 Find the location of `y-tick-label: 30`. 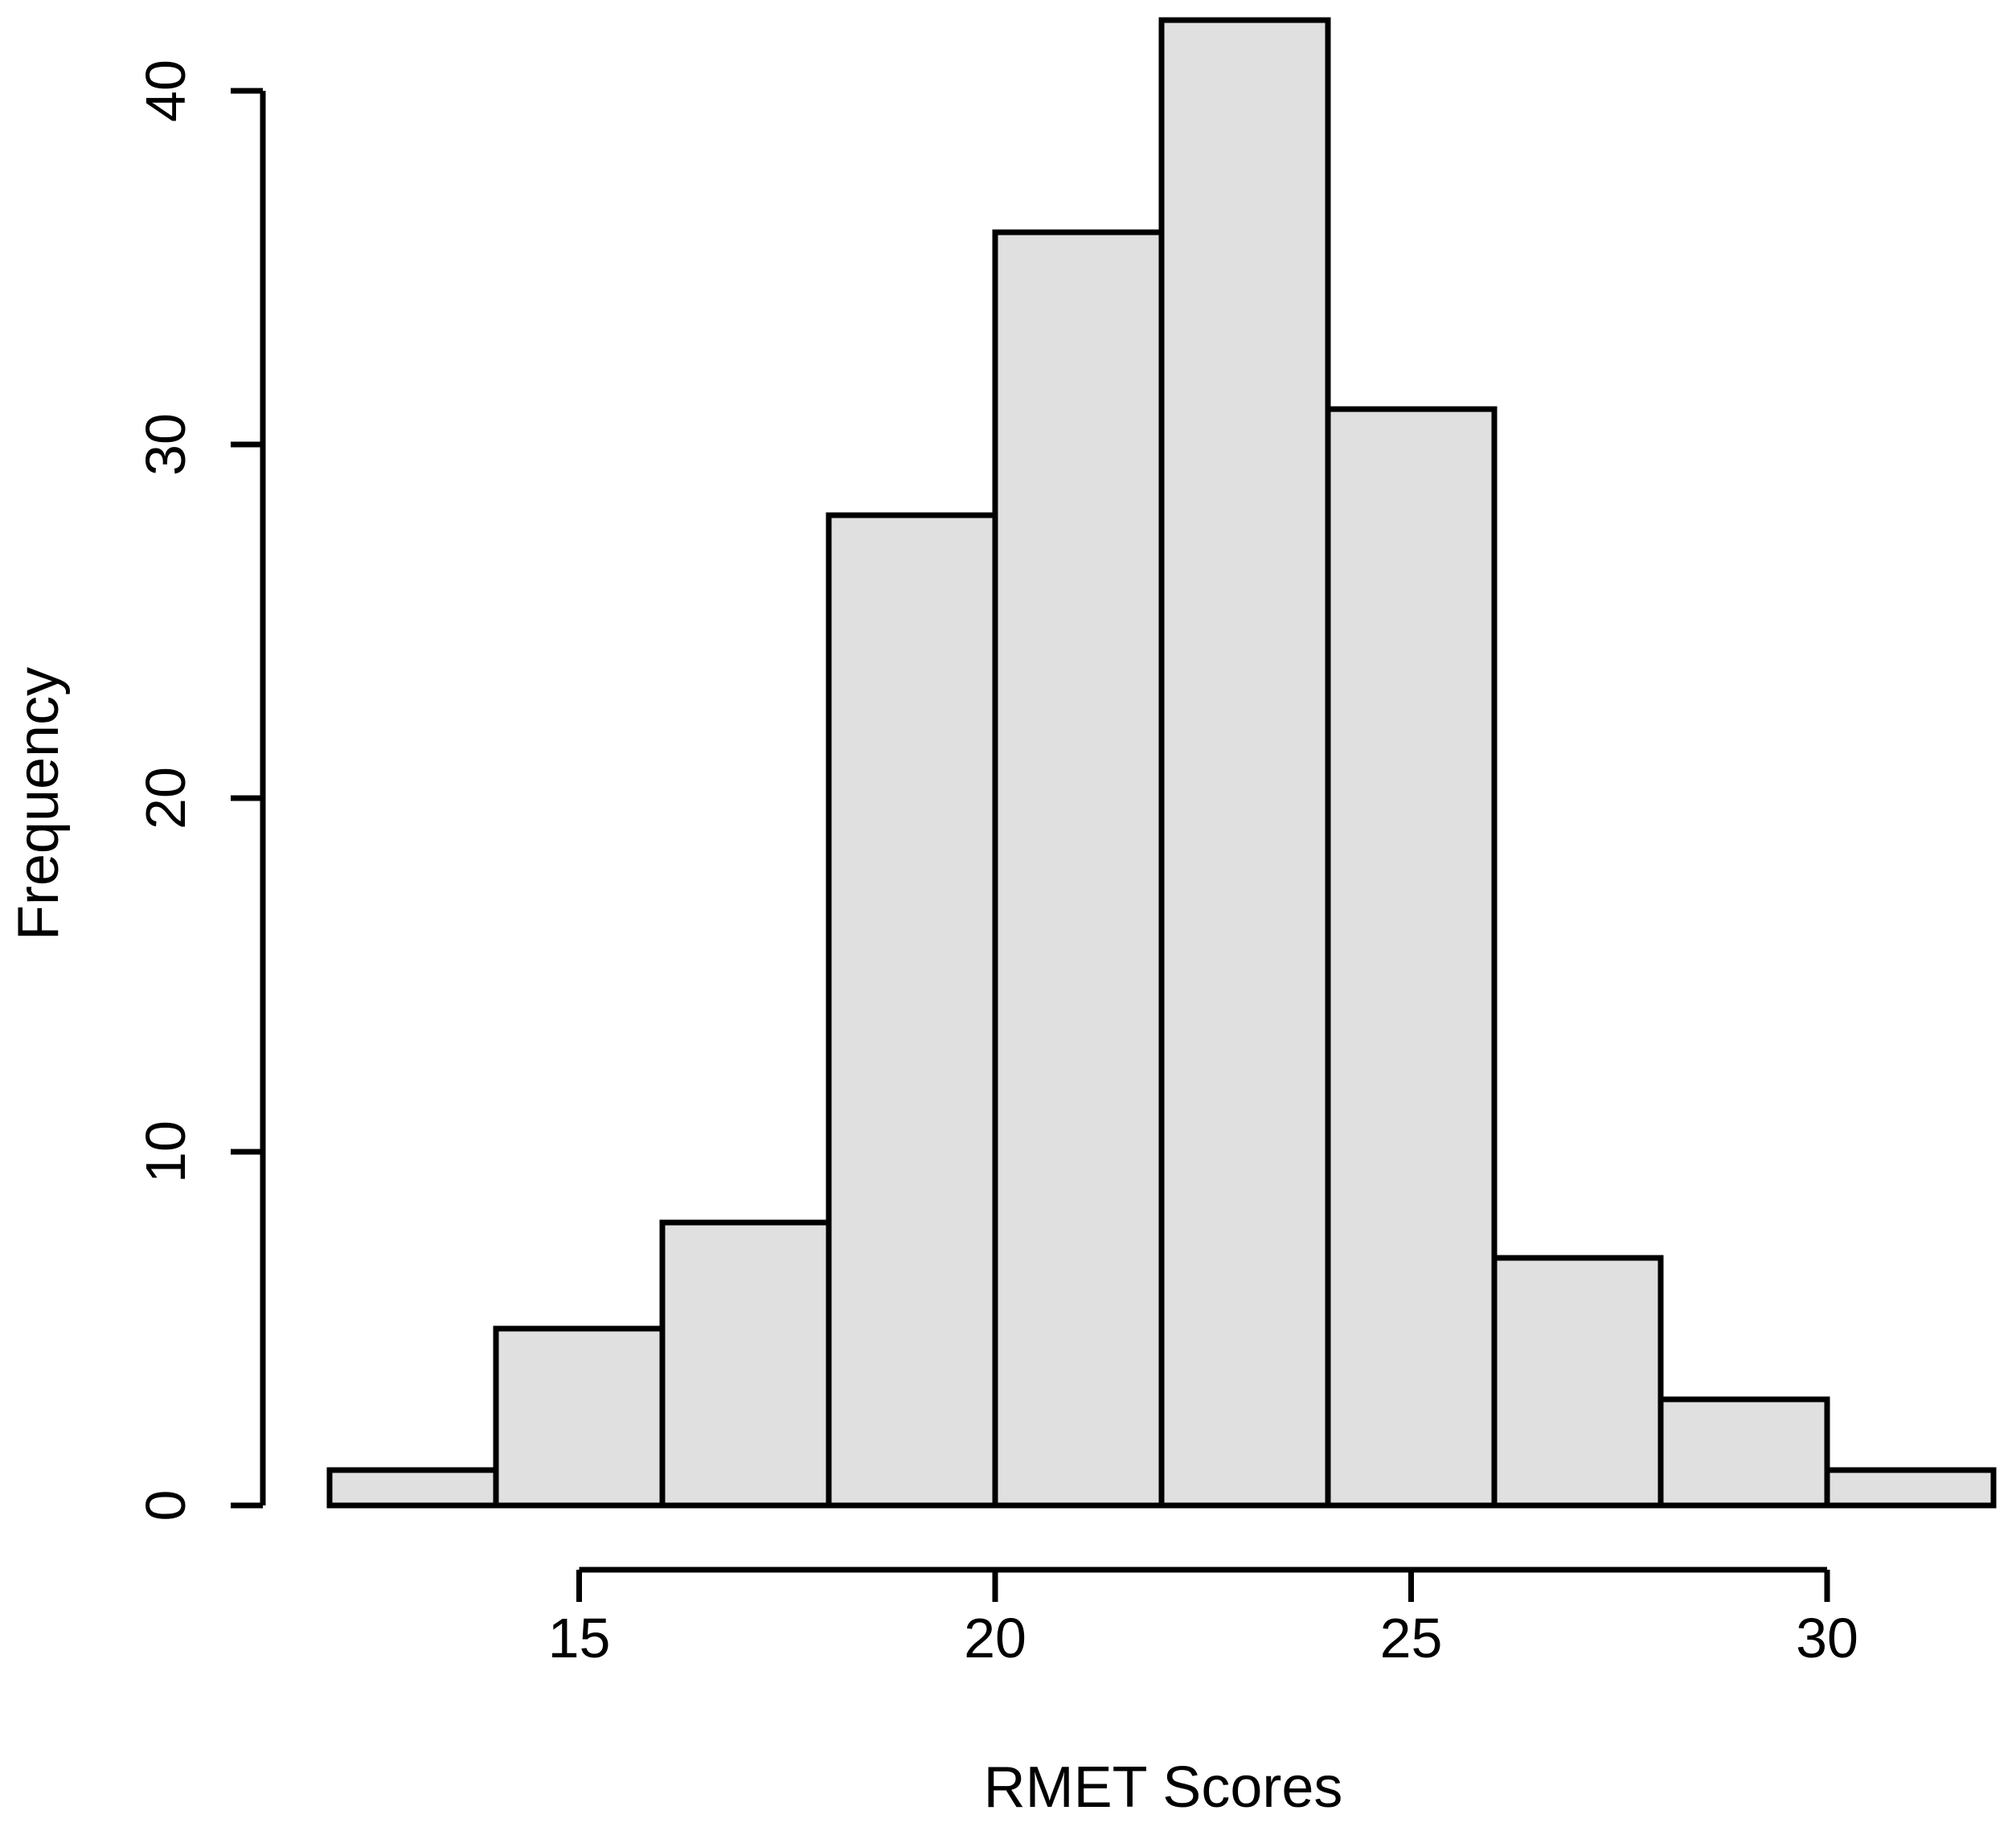

y-tick-label: 30 is located at coordinates (165, 444).